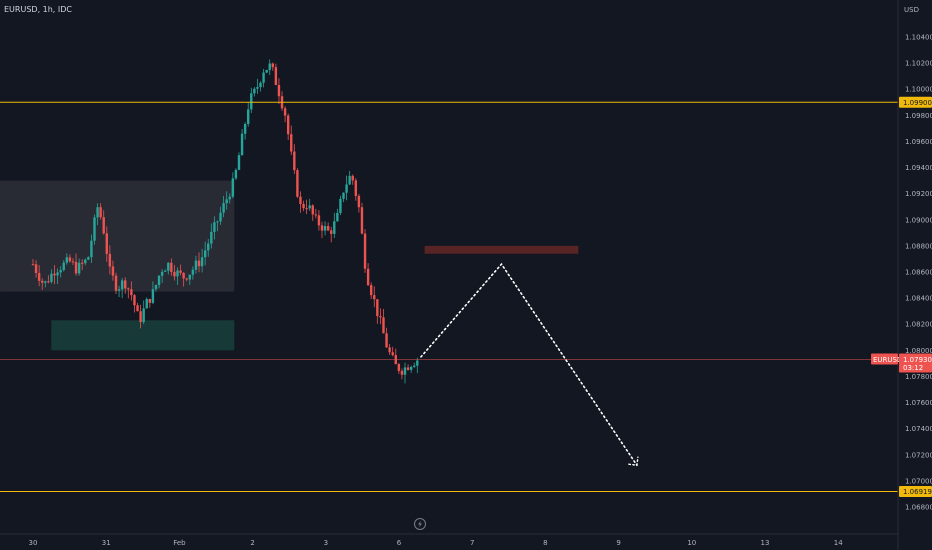 The width and height of the screenshot is (932, 550). I want to click on time-tick-label: 6, so click(399, 543).